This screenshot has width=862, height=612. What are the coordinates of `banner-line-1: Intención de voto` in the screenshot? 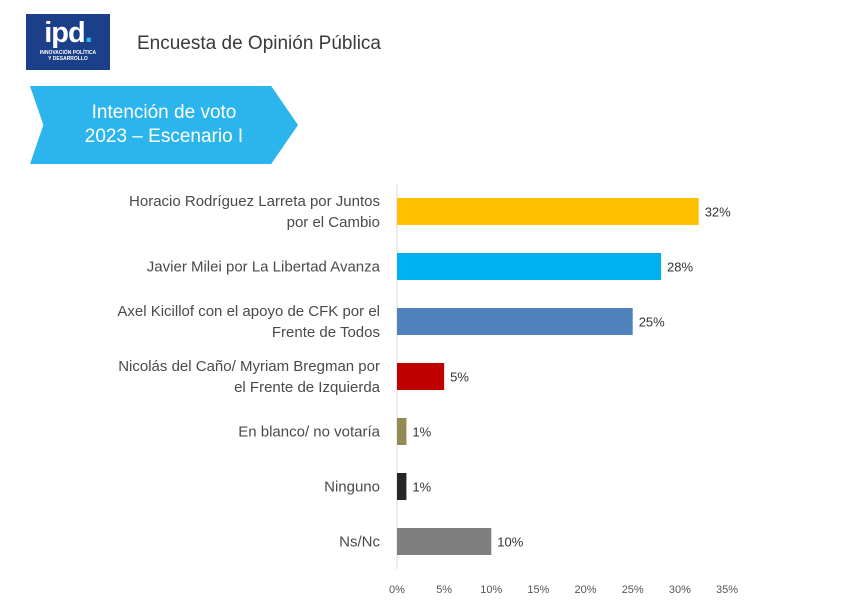 It's located at (164, 112).